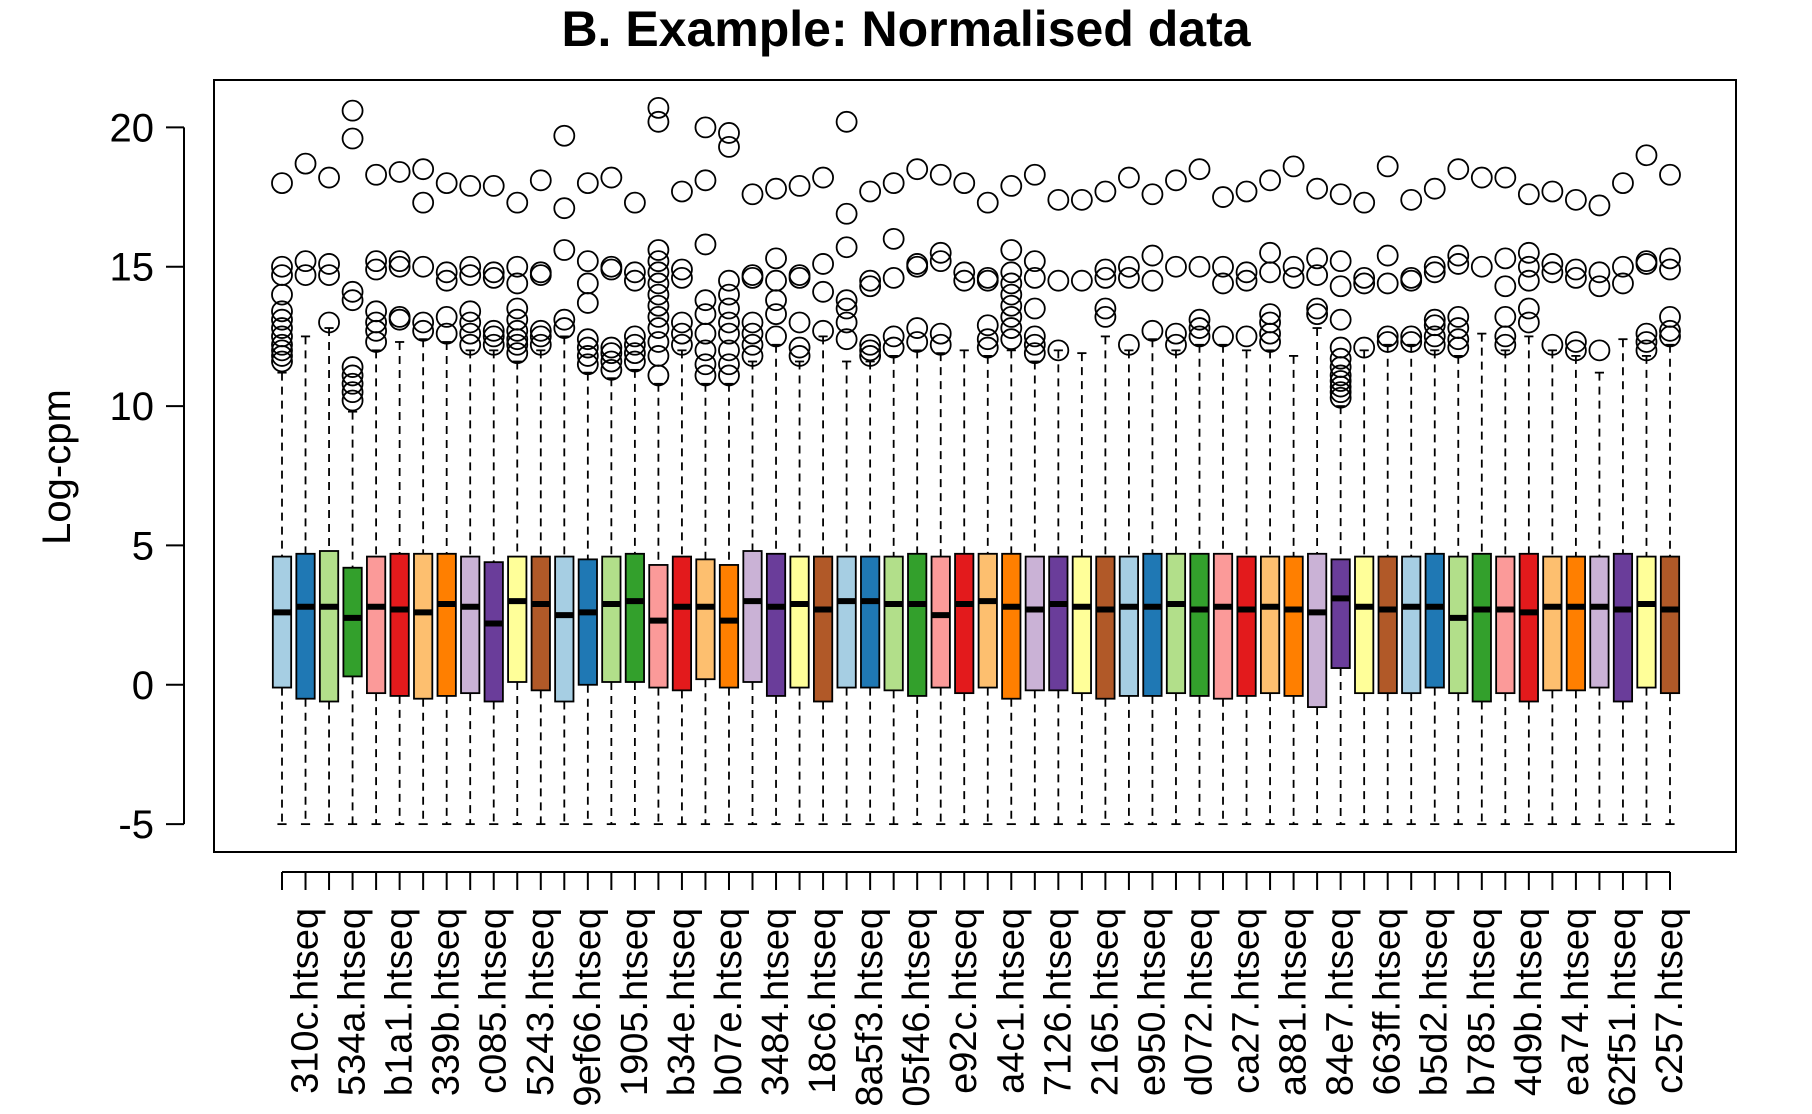  Describe the element at coordinates (1105, 1002) in the screenshot. I see `x-tick-label: 2165.htseq` at that location.